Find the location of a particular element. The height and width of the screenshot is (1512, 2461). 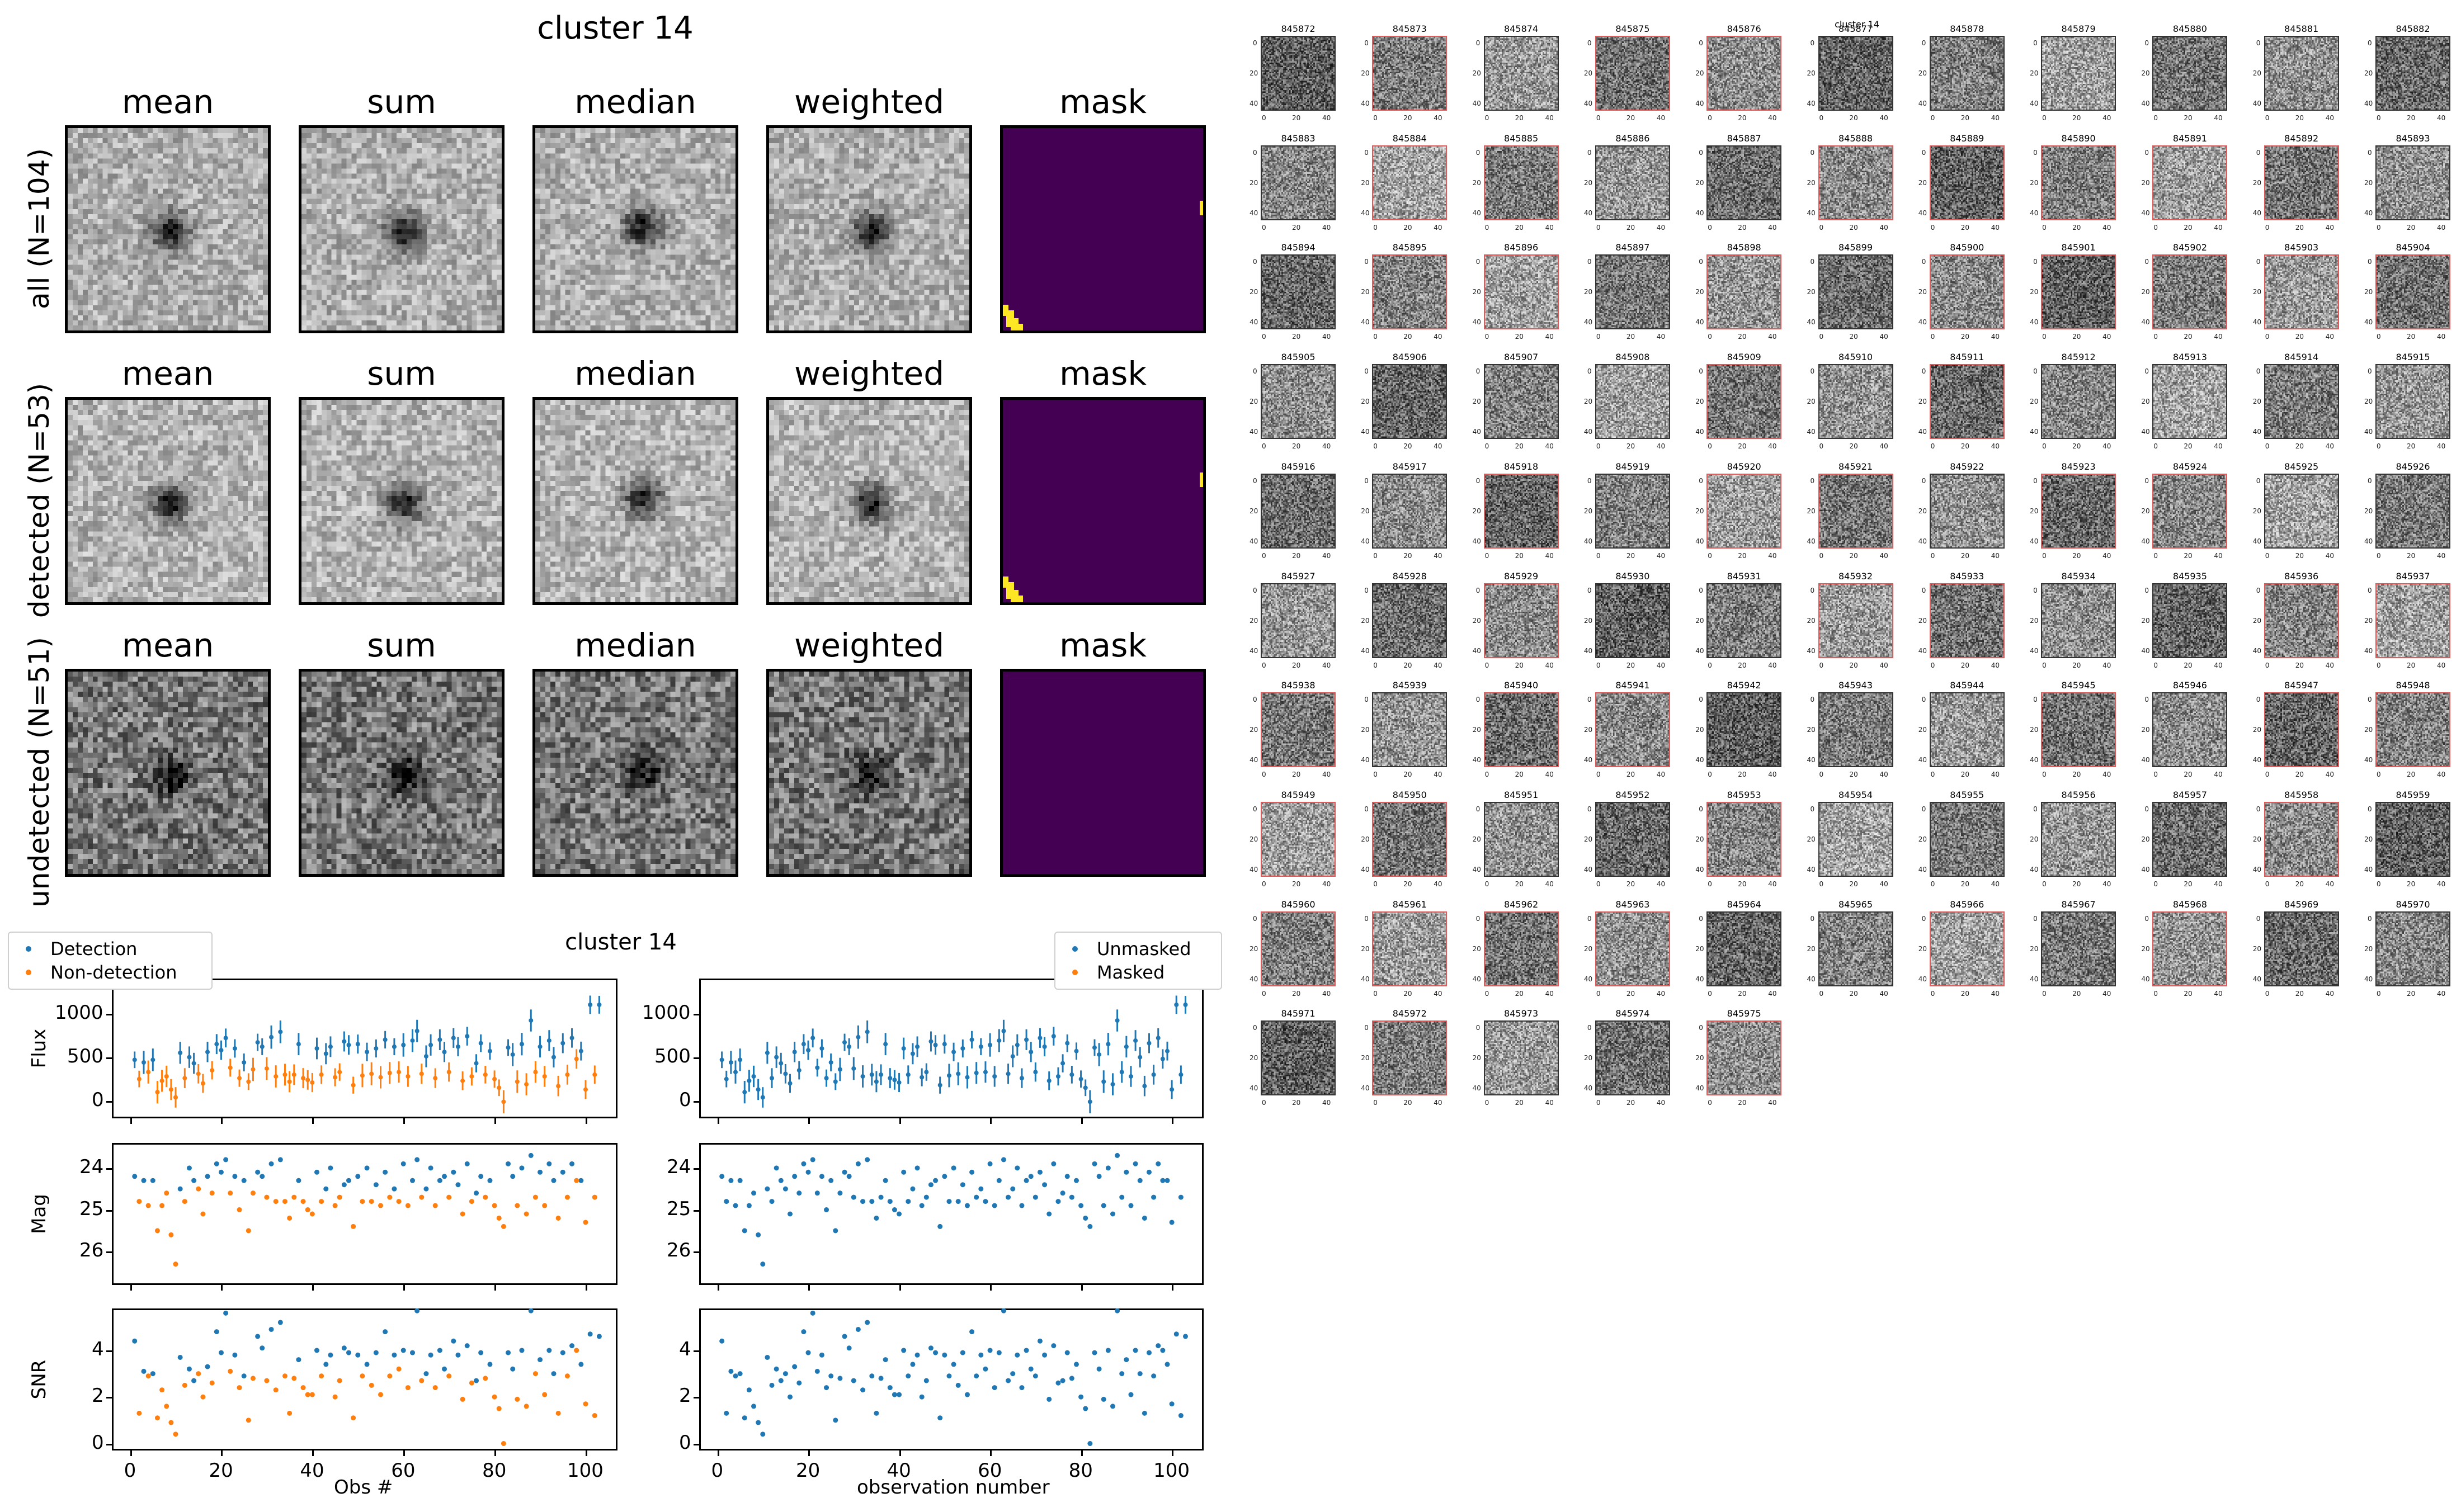

thumbnail-id: 845903 is located at coordinates (2301, 247).